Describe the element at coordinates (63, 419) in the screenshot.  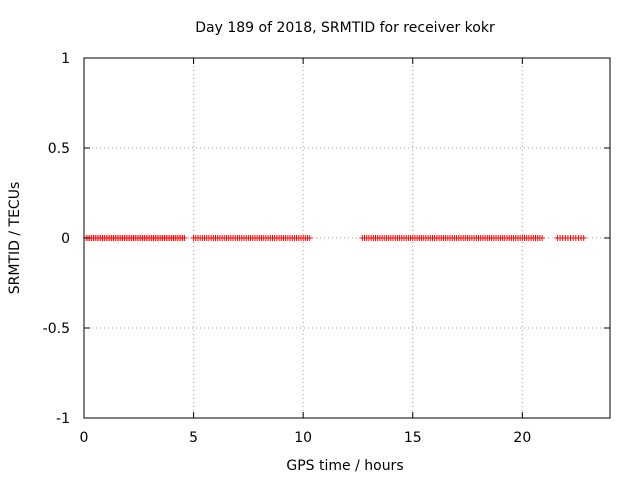
I see `y-tick-label: -1` at that location.